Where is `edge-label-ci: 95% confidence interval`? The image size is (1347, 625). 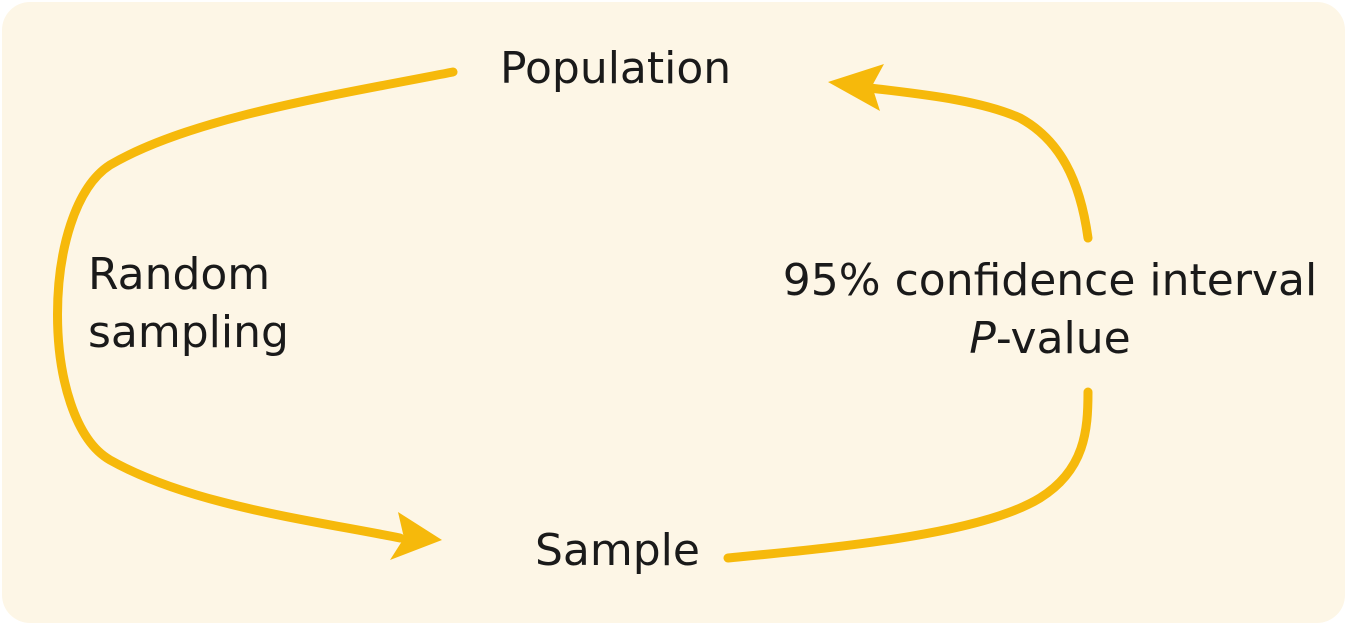
edge-label-ci: 95% confidence interval is located at coordinates (1050, 280).